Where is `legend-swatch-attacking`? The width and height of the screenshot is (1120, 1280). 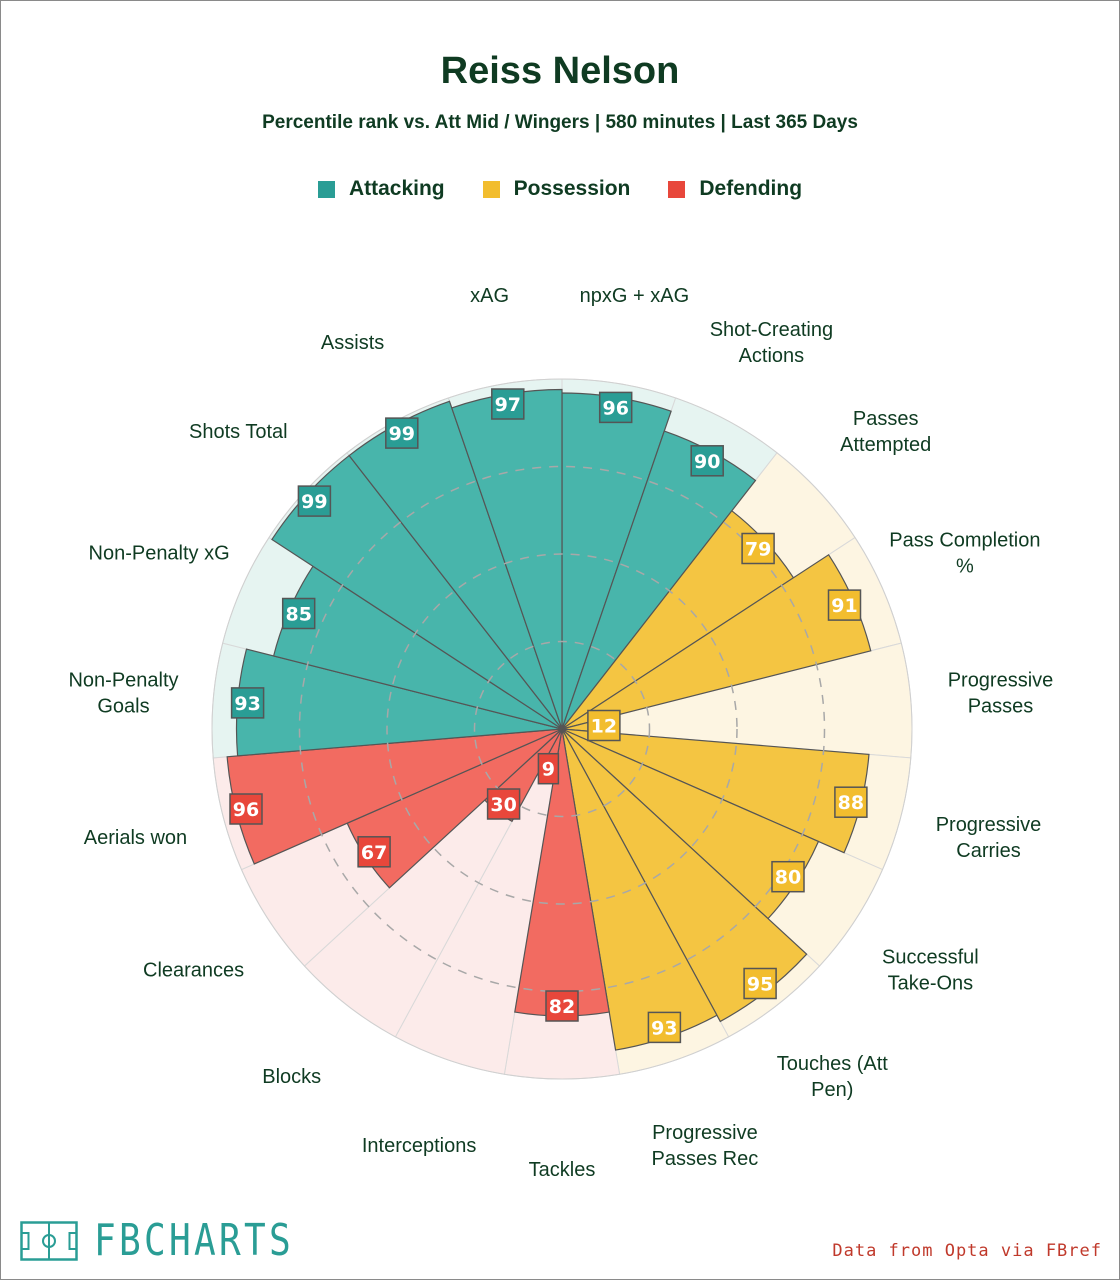
legend-swatch-attacking is located at coordinates (326, 189).